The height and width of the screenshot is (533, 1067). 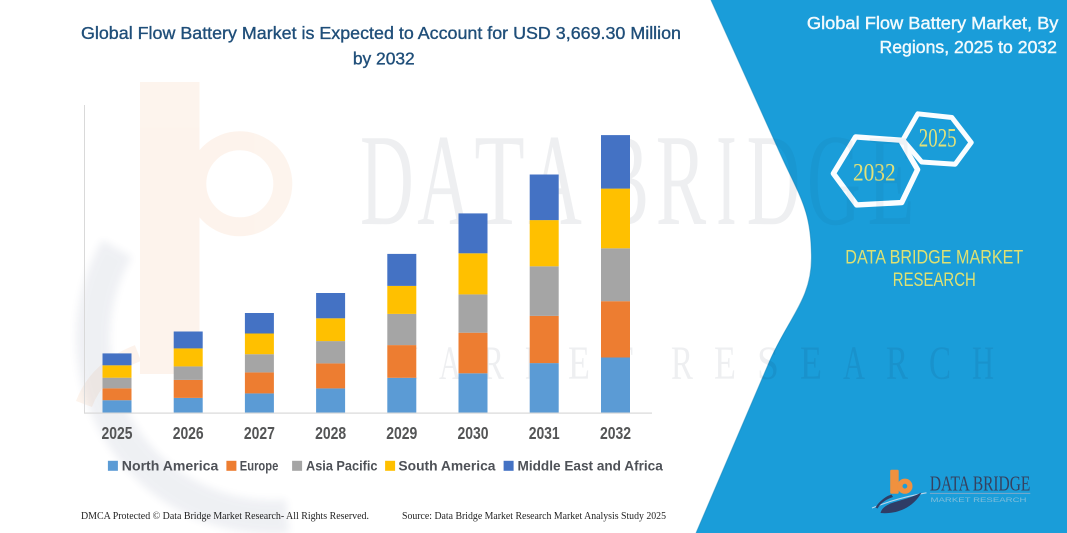 I want to click on svg-text: Asia Pacific, so click(x=342, y=465).